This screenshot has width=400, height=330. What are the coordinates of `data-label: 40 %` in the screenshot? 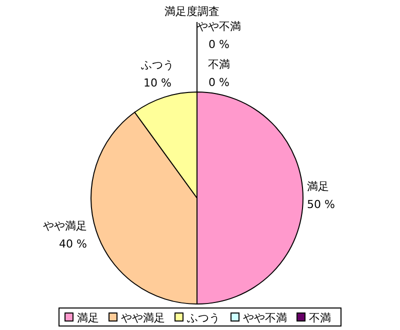 It's located at (73, 244).